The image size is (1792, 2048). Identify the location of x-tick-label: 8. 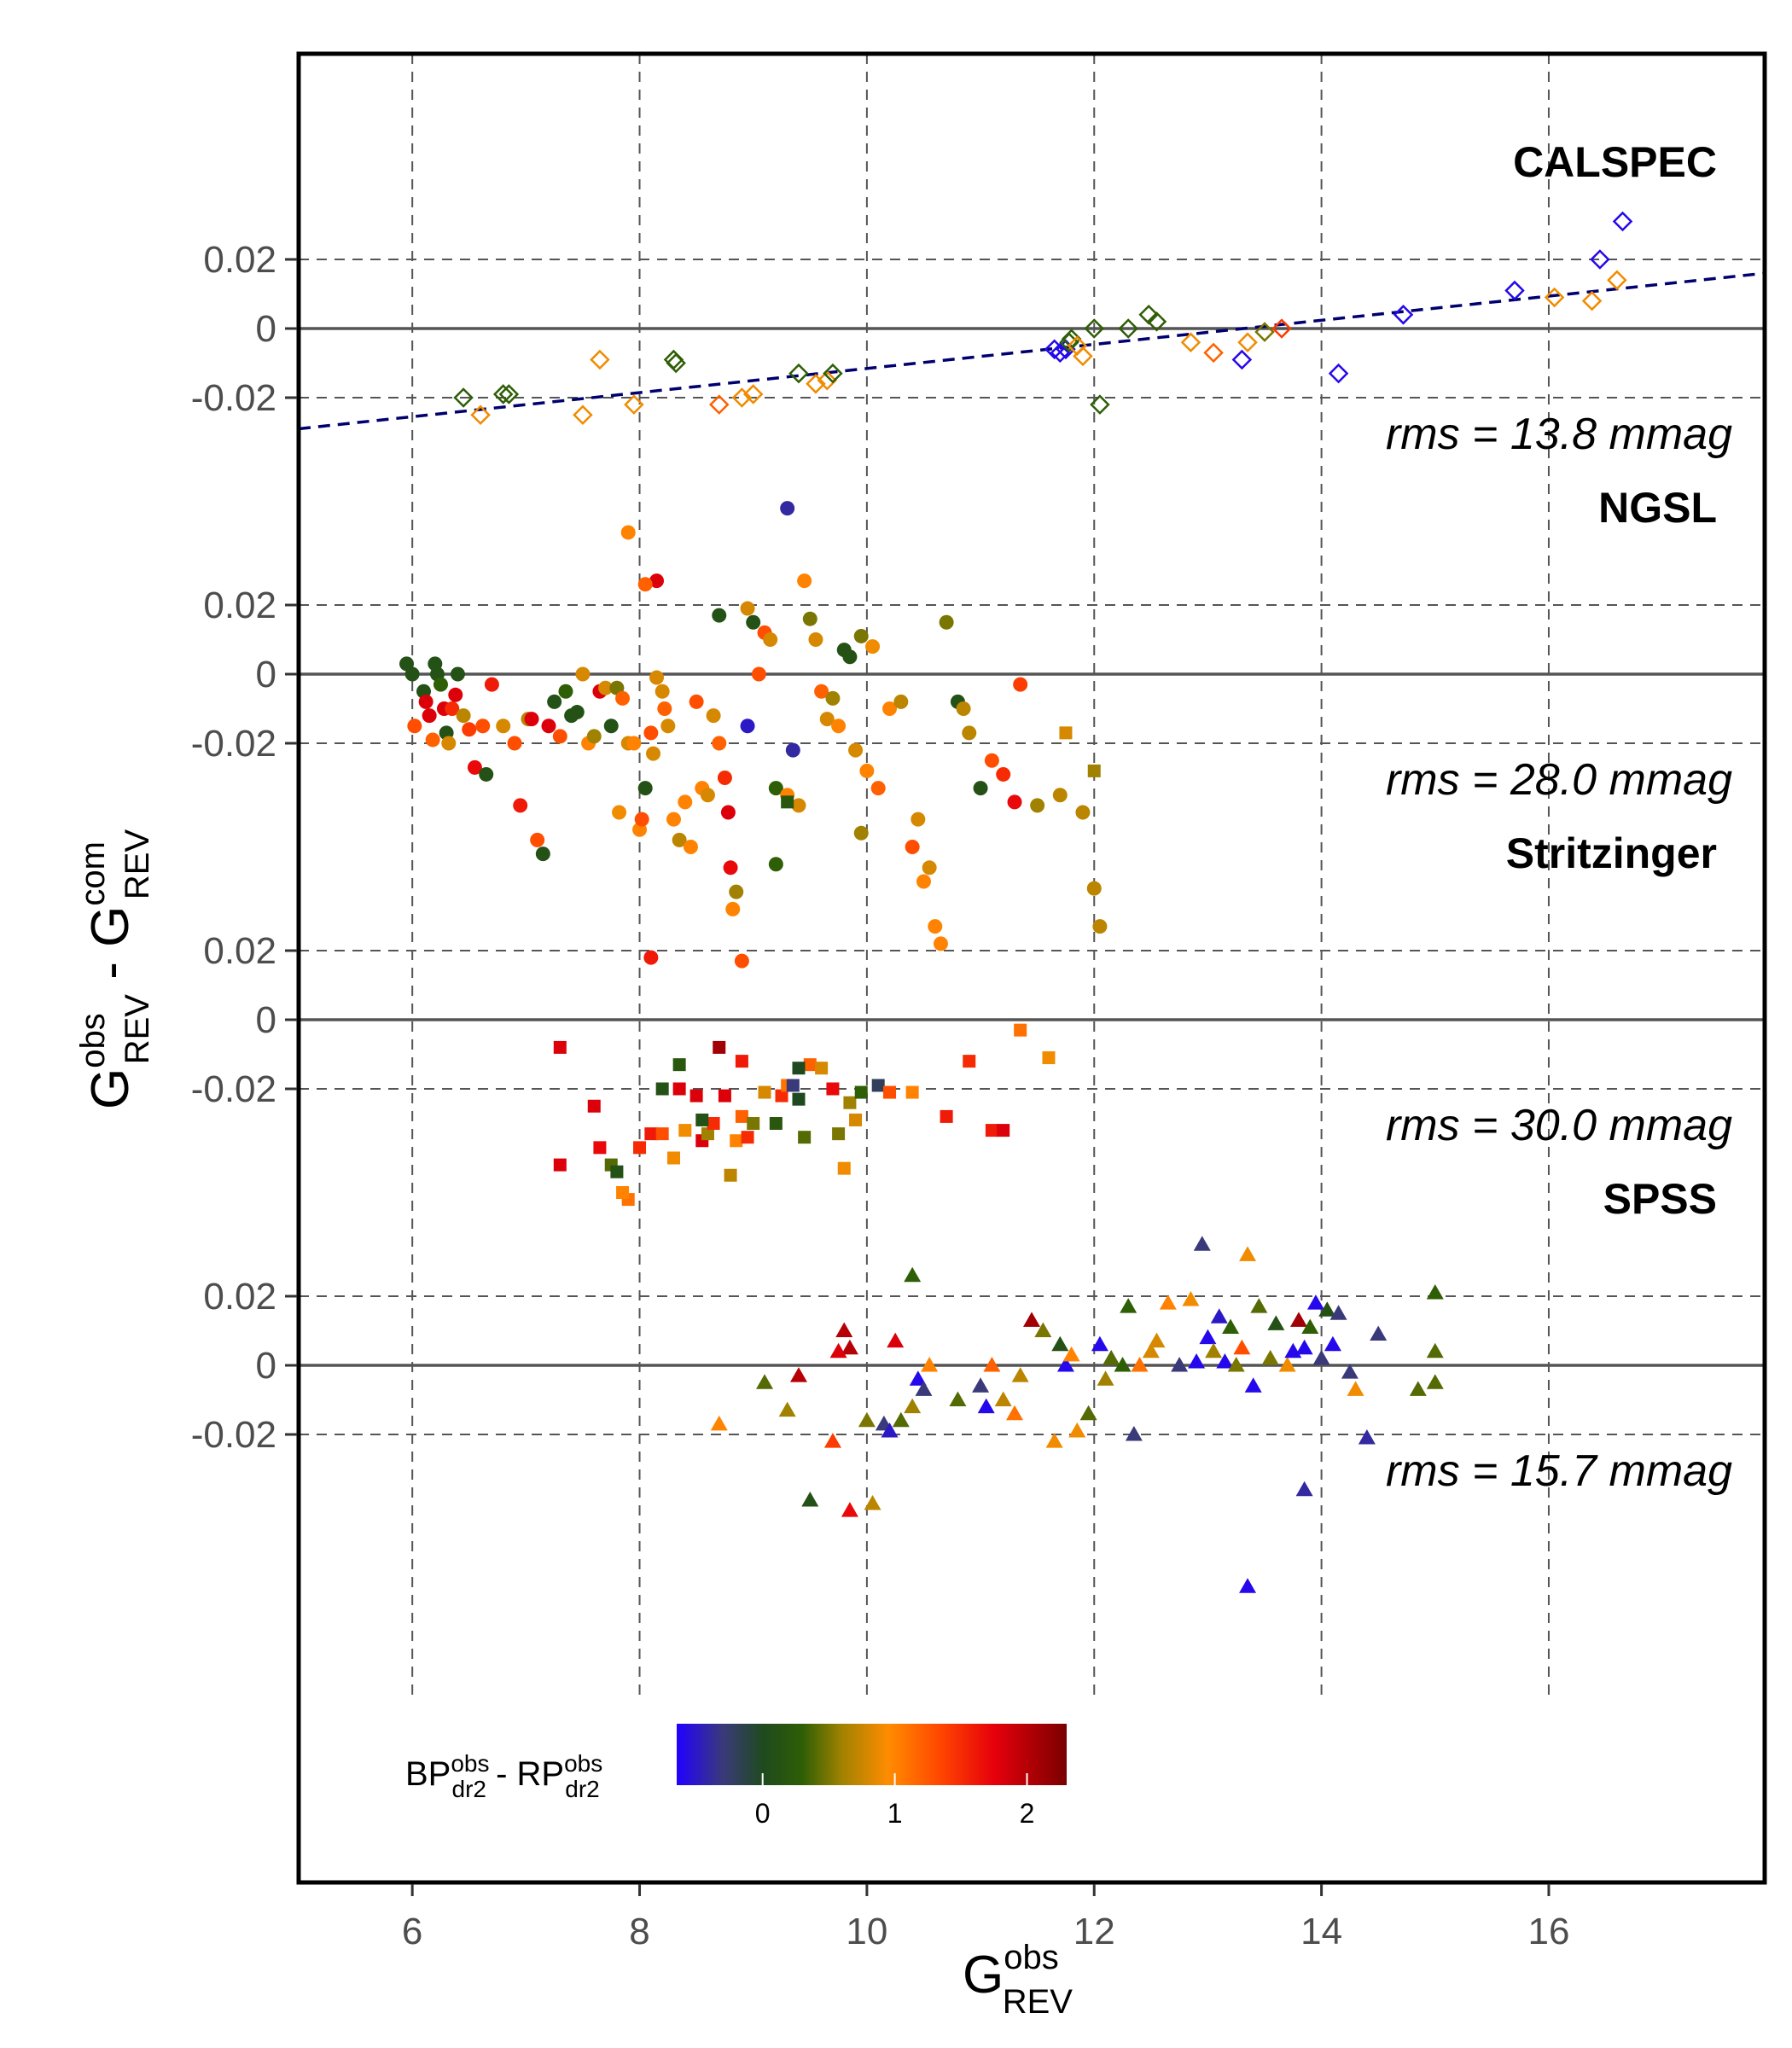
(639, 1932).